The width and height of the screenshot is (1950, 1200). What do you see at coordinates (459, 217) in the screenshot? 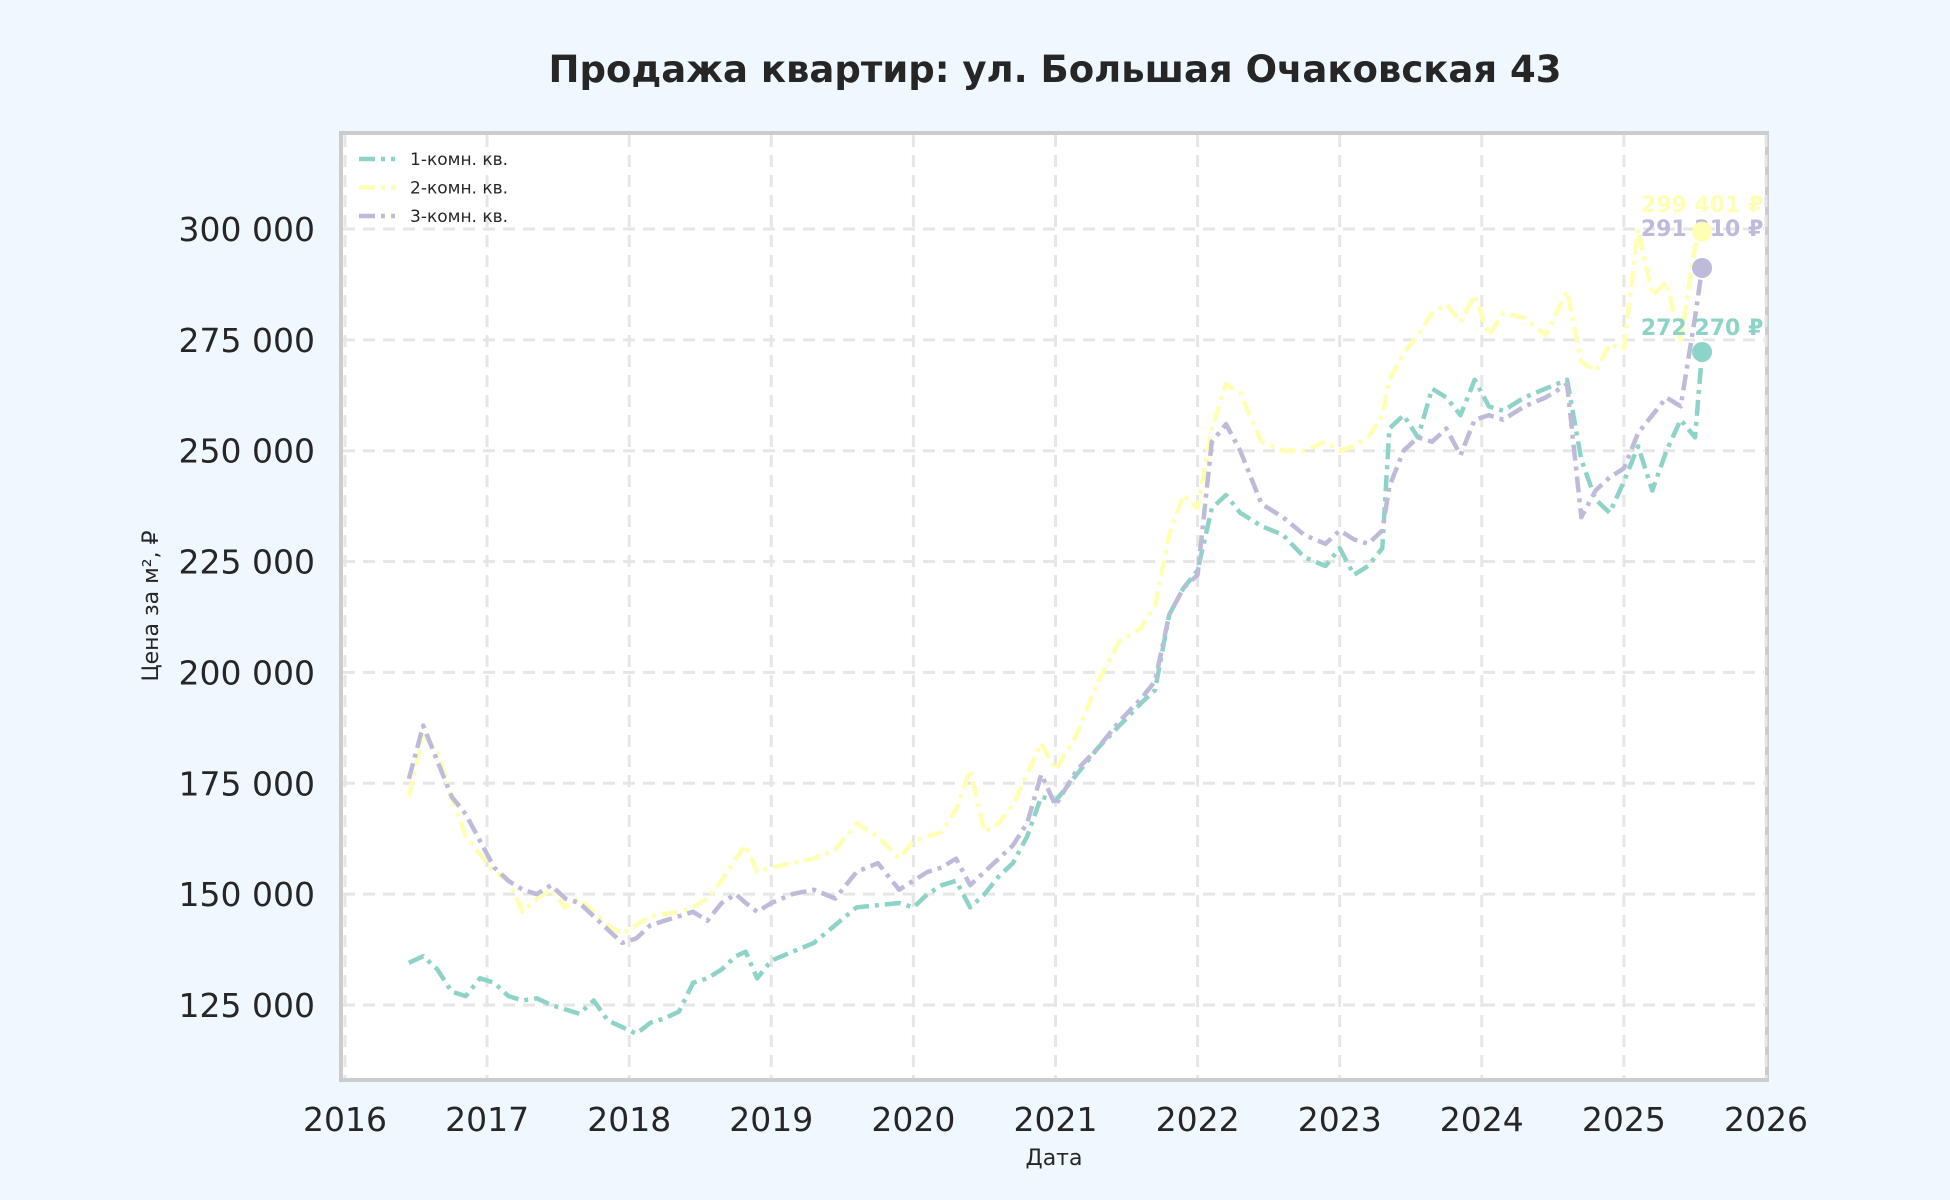
I see `legend-entry-label: 3-комн. кв.` at bounding box center [459, 217].